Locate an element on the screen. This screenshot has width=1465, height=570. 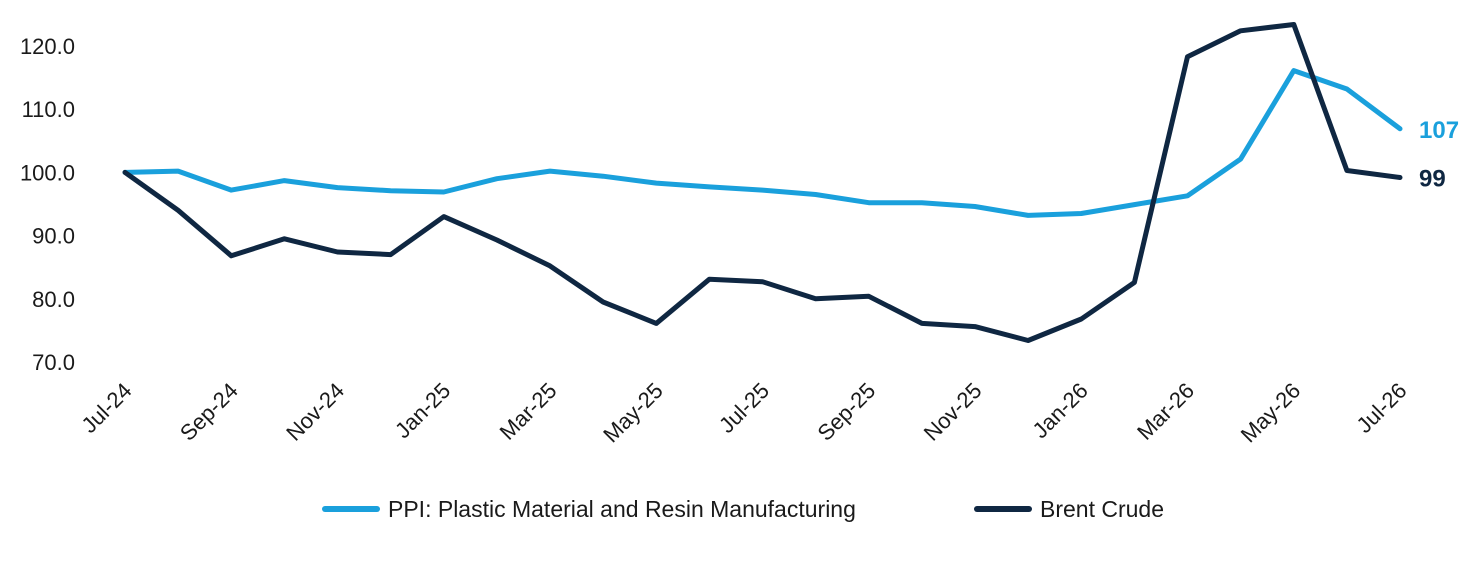
y-tick-label: 120.0 is located at coordinates (47, 46).